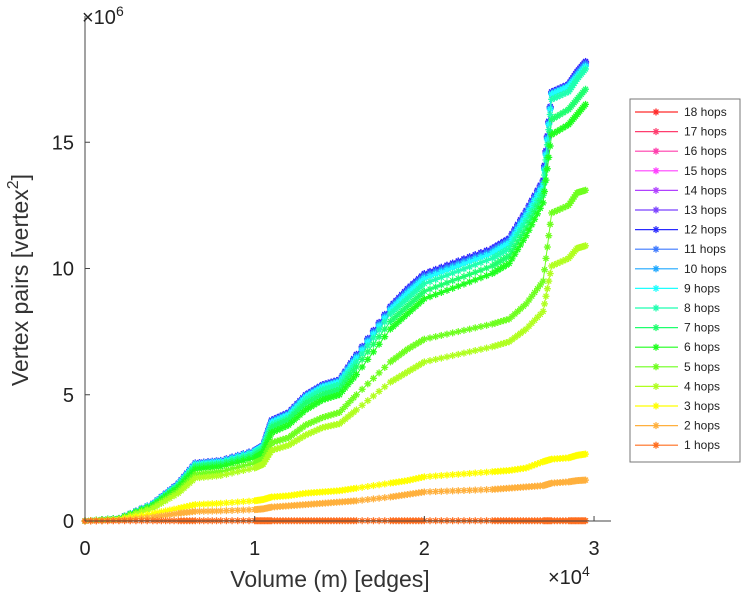  I want to click on x-tick-label: 2, so click(424, 549).